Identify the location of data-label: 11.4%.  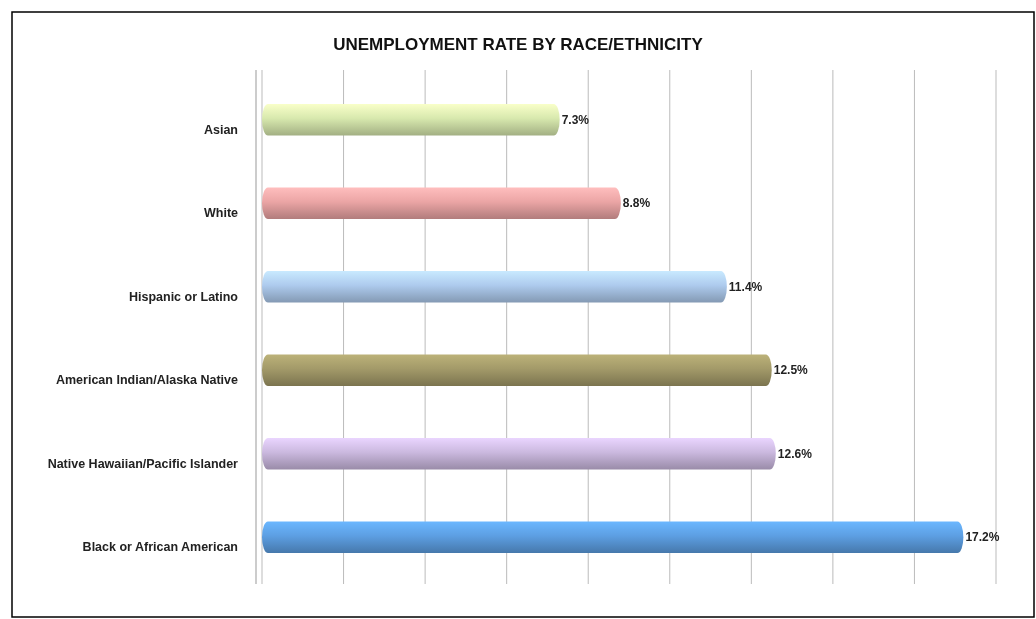
(745, 286).